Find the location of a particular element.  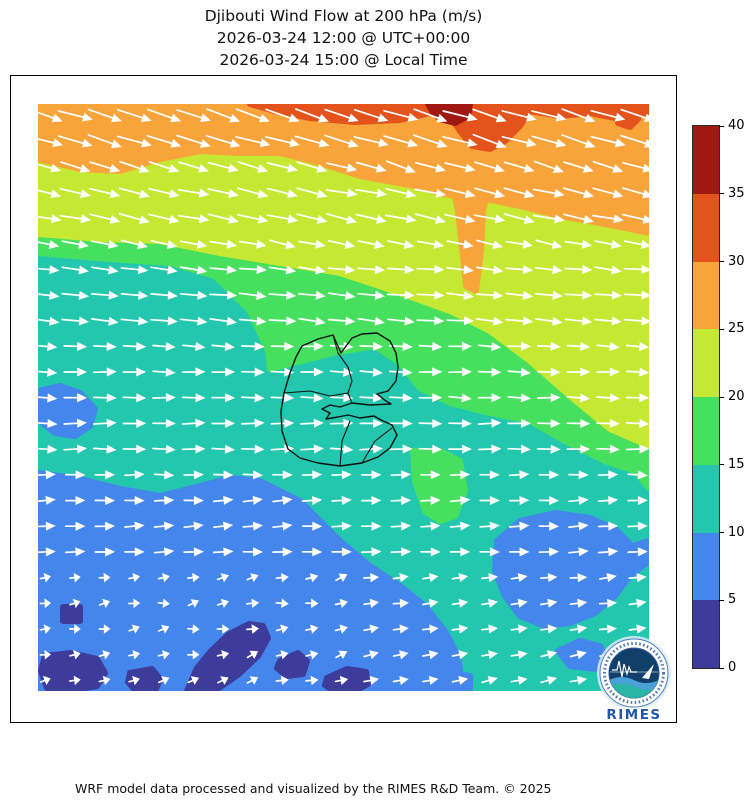

logo-wave-upper is located at coordinates (634, 683).